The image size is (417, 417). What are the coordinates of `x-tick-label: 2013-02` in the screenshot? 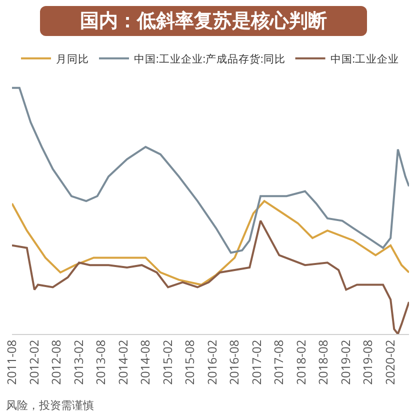 It's located at (78, 362).